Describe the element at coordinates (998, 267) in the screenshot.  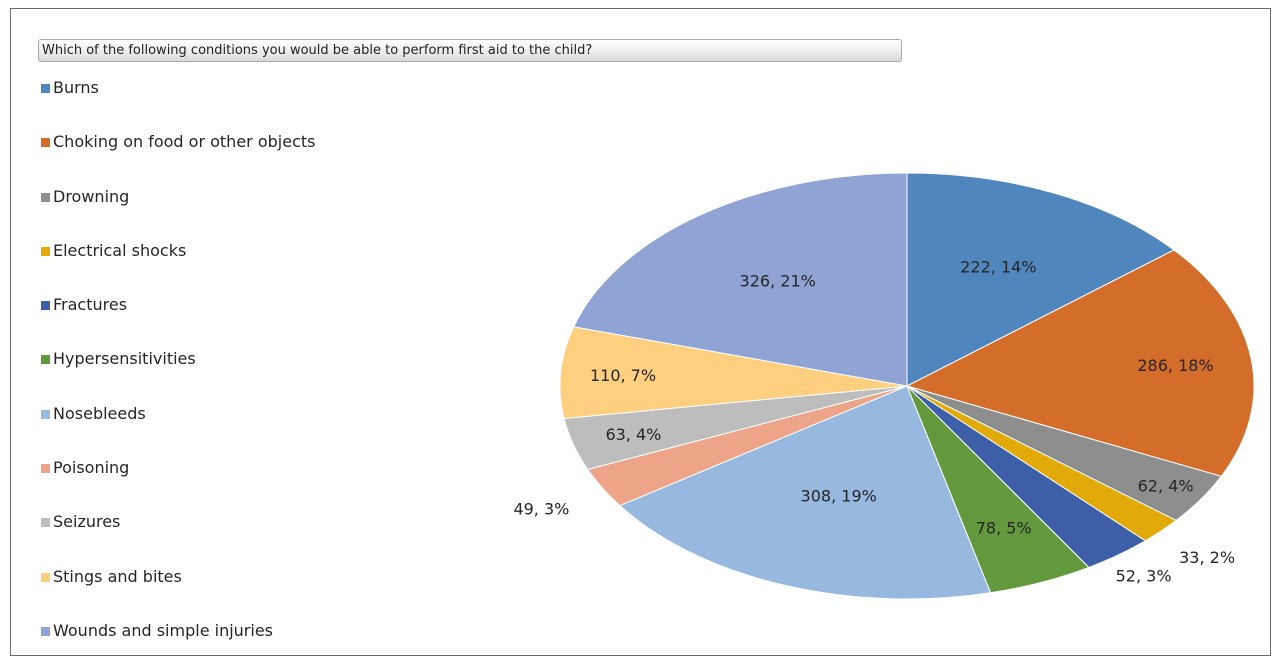
I see `data-label-burns: 222, 14%` at that location.